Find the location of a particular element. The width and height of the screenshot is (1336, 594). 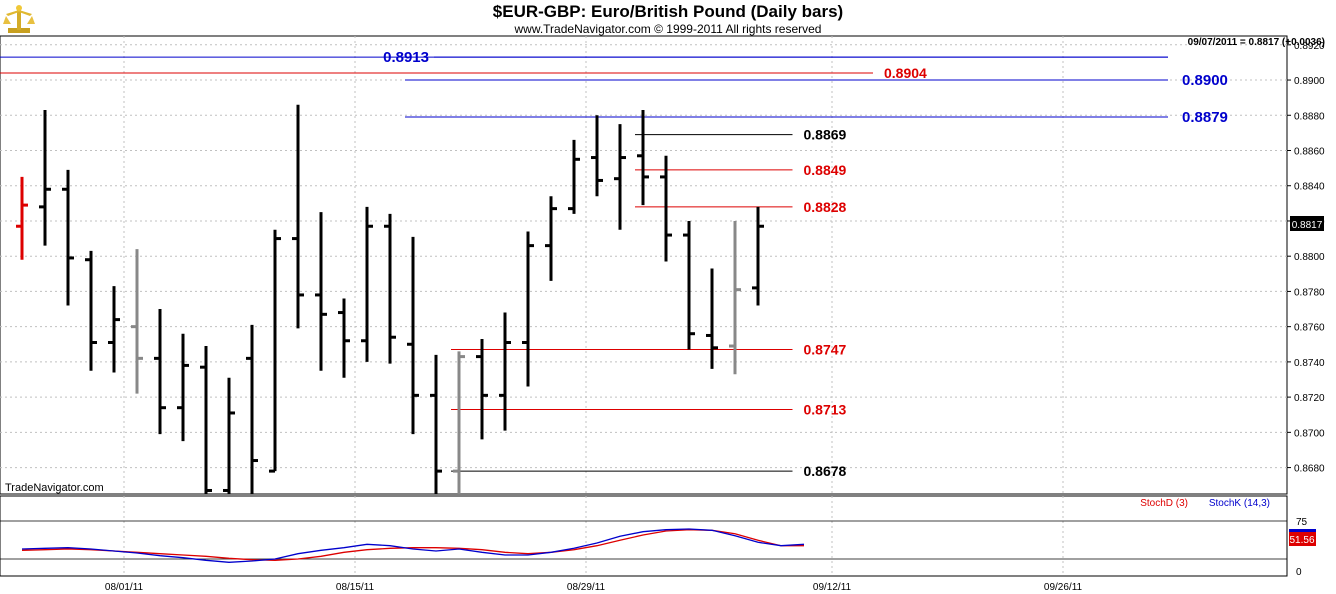

stoch-panel-frame is located at coordinates (644, 536).